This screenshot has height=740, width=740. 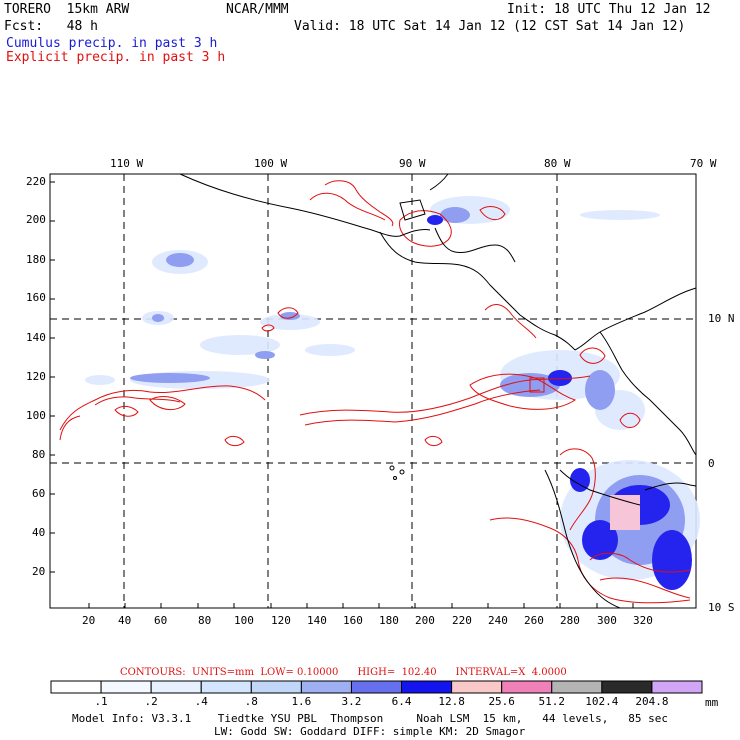 I want to click on colorbar-label: .2, so click(x=151, y=701).